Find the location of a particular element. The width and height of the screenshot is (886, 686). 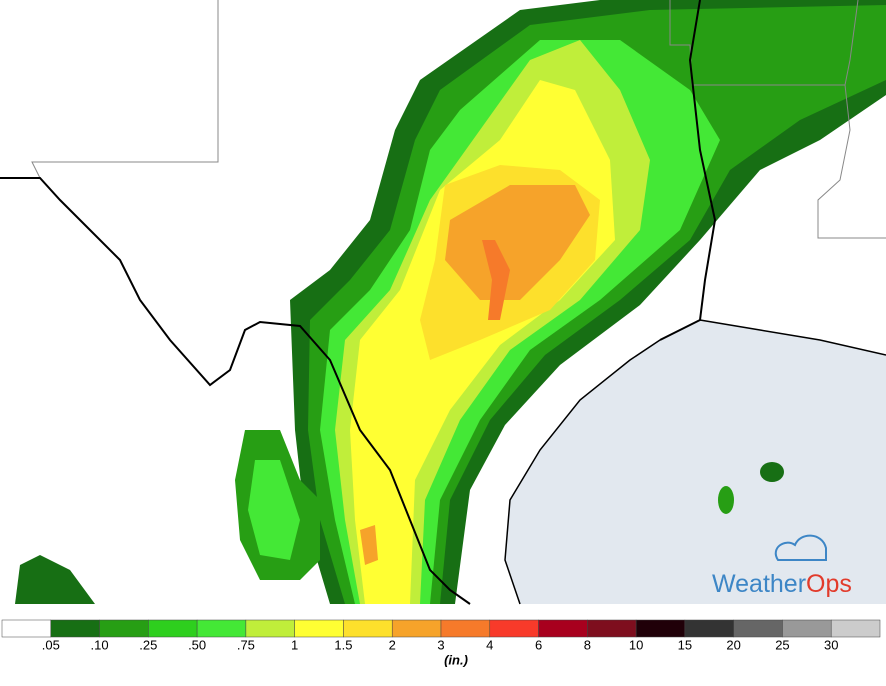

legend-label: .05 is located at coordinates (51, 644).